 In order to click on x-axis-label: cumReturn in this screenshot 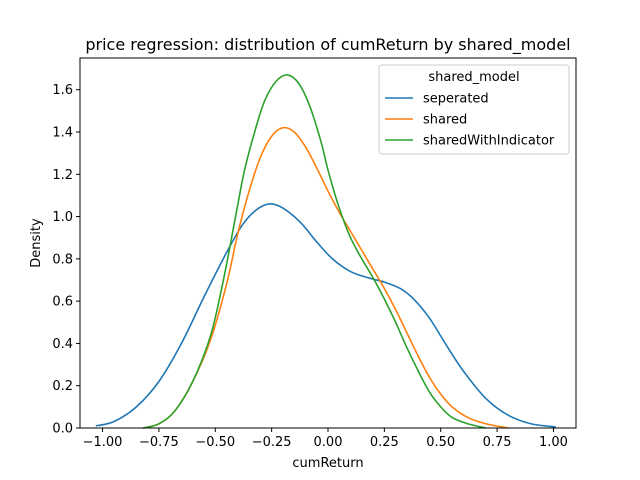, I will do `click(327, 463)`.